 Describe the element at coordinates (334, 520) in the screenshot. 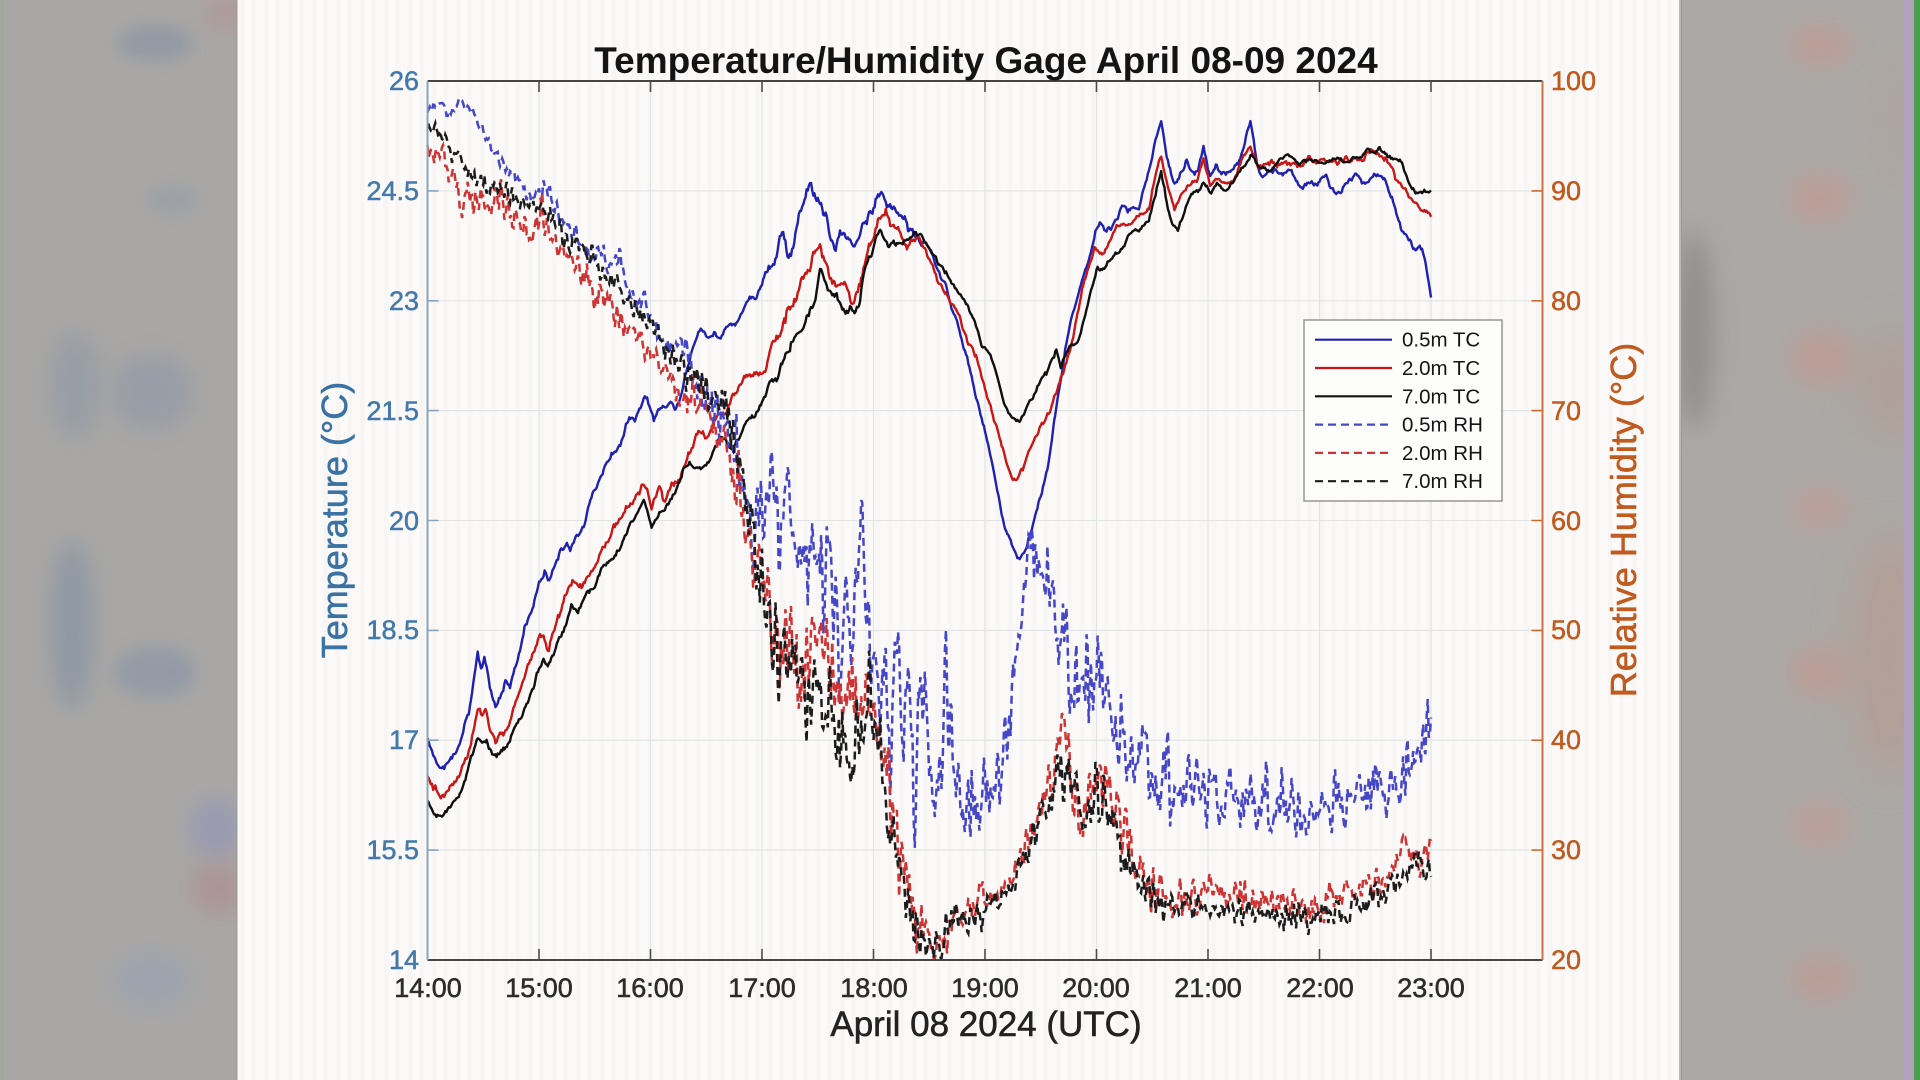

I see `svg-text: Temperature (°C)` at that location.